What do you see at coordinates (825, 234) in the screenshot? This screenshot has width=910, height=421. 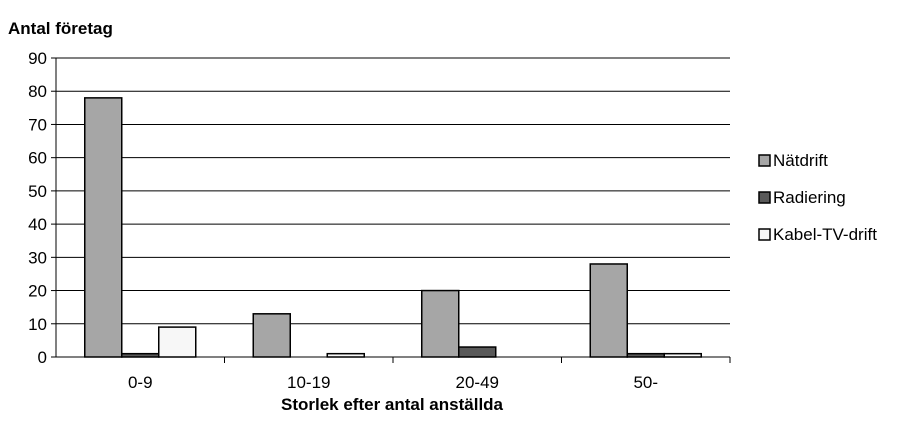 I see `legend-label: Kabel-TV-drift` at bounding box center [825, 234].